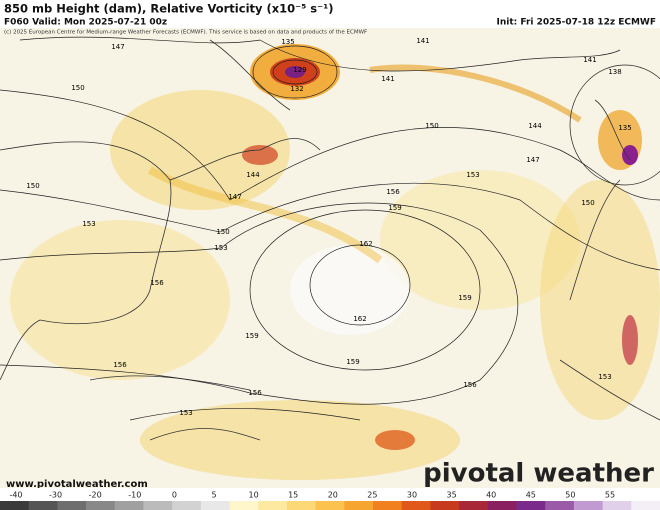 This screenshot has width=660, height=510. I want to click on logo: pivotal weather, so click(538, 474).